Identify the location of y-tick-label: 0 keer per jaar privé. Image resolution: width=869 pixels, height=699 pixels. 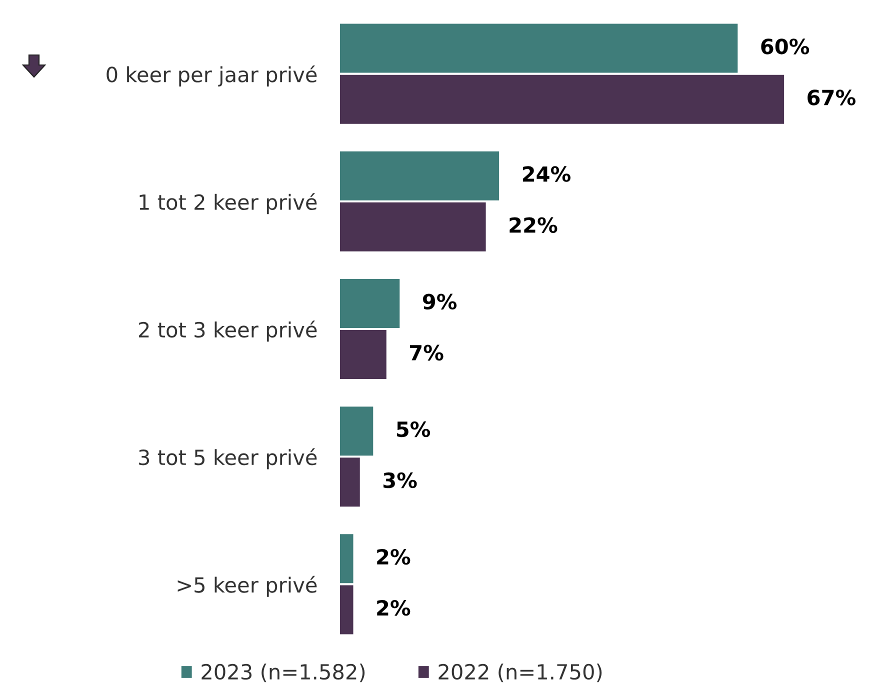
(211, 75).